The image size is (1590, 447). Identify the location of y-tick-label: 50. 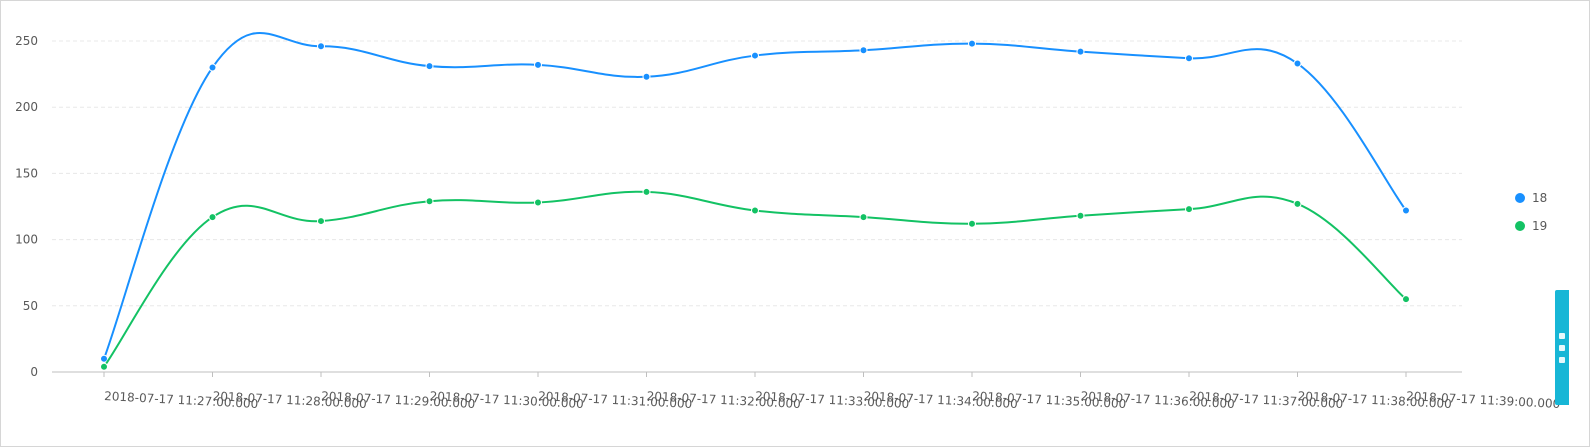
(30, 306).